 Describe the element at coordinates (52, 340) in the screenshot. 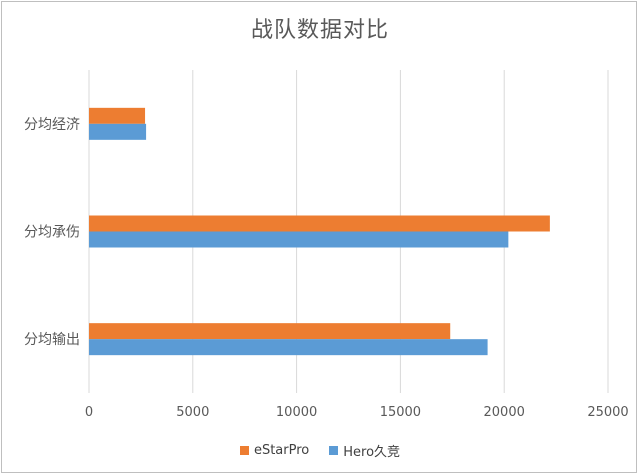

I see `category-label: 分均输出` at that location.